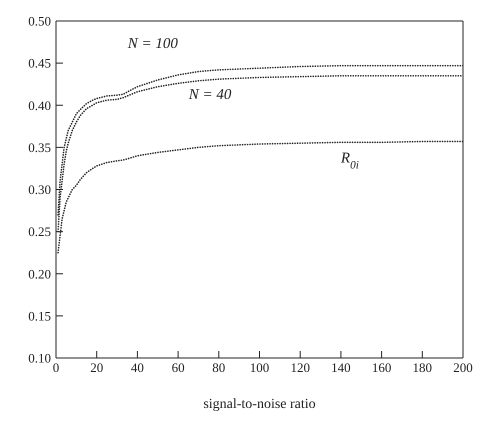  Describe the element at coordinates (137, 368) in the screenshot. I see `x-tick-label: 40` at that location.